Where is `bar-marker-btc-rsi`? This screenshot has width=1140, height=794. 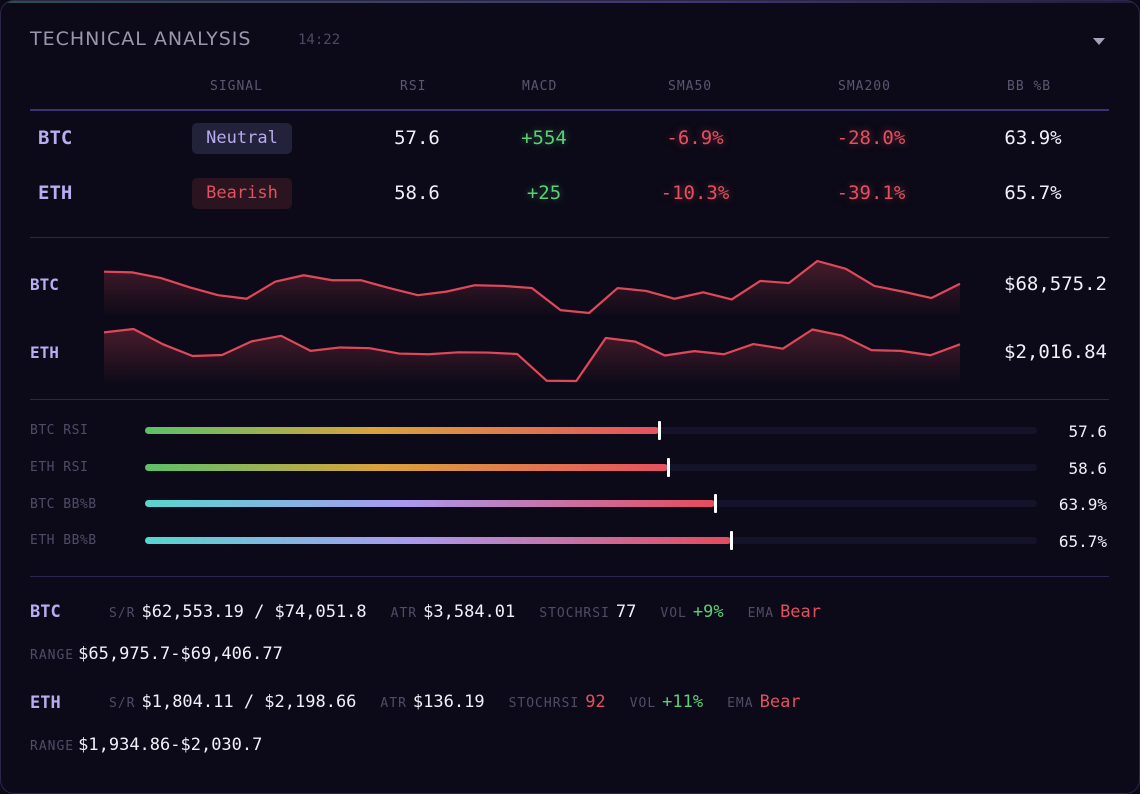 bar-marker-btc-rsi is located at coordinates (659, 430).